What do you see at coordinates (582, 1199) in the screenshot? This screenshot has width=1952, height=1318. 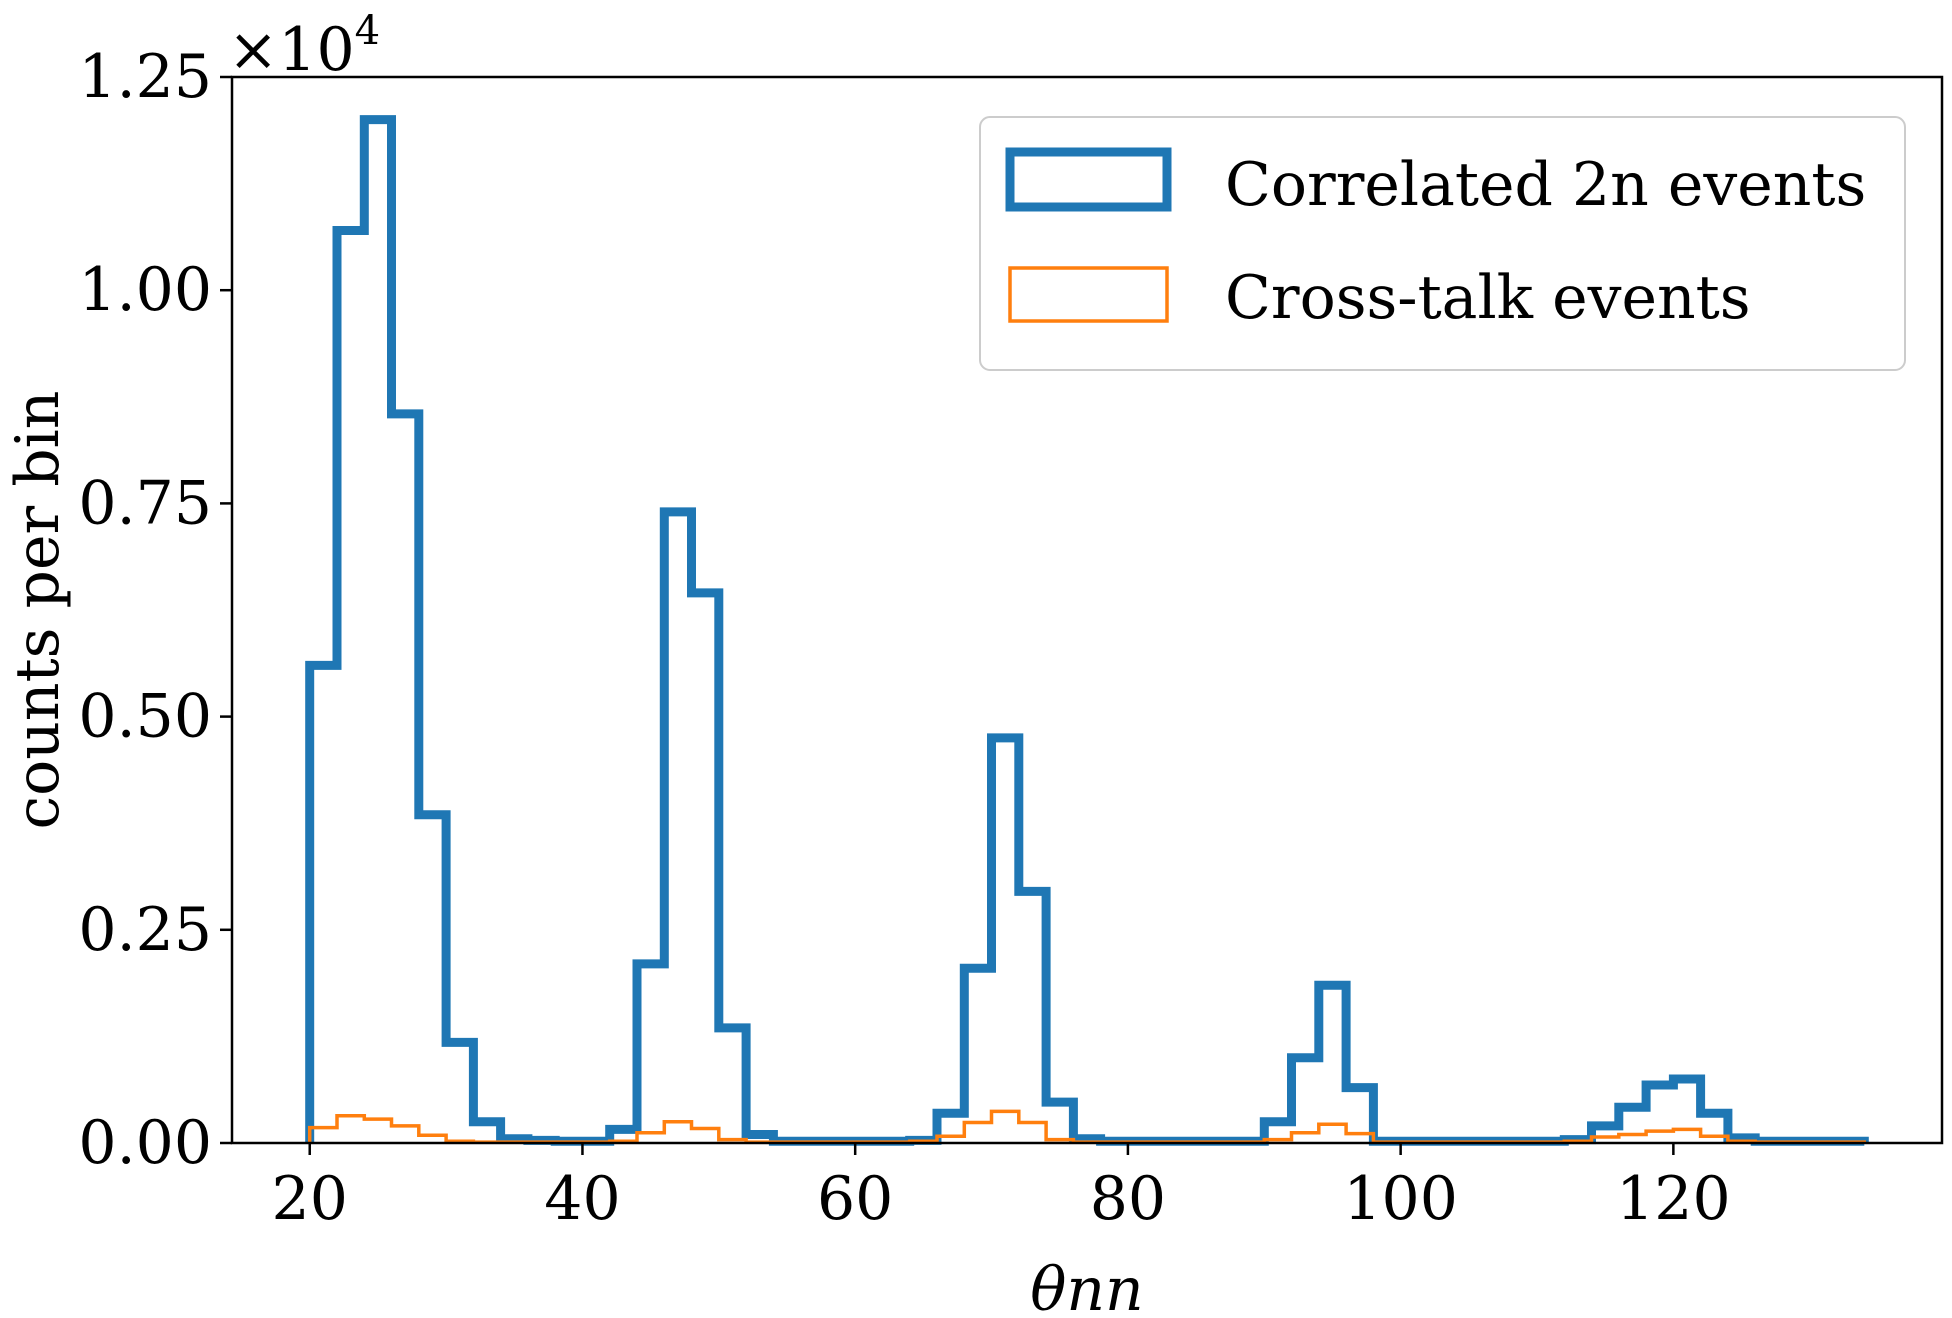 I see `x-tick-label: 40` at bounding box center [582, 1199].